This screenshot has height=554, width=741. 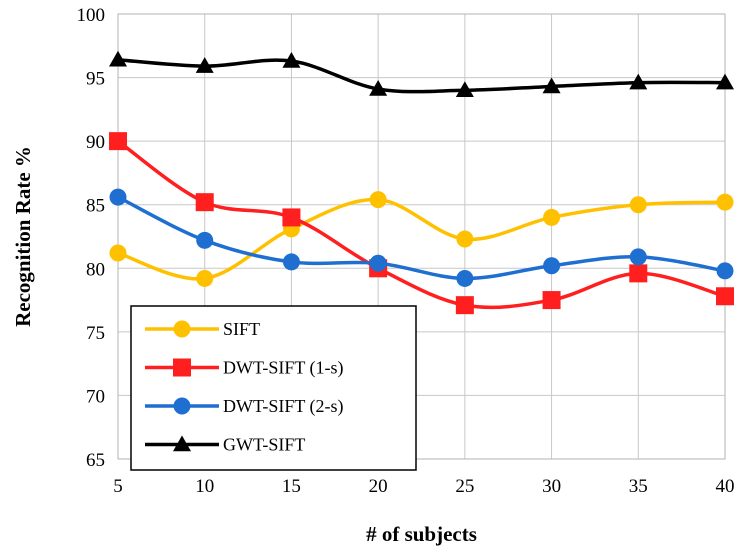 I want to click on x-tick-label: 35, so click(x=638, y=486).